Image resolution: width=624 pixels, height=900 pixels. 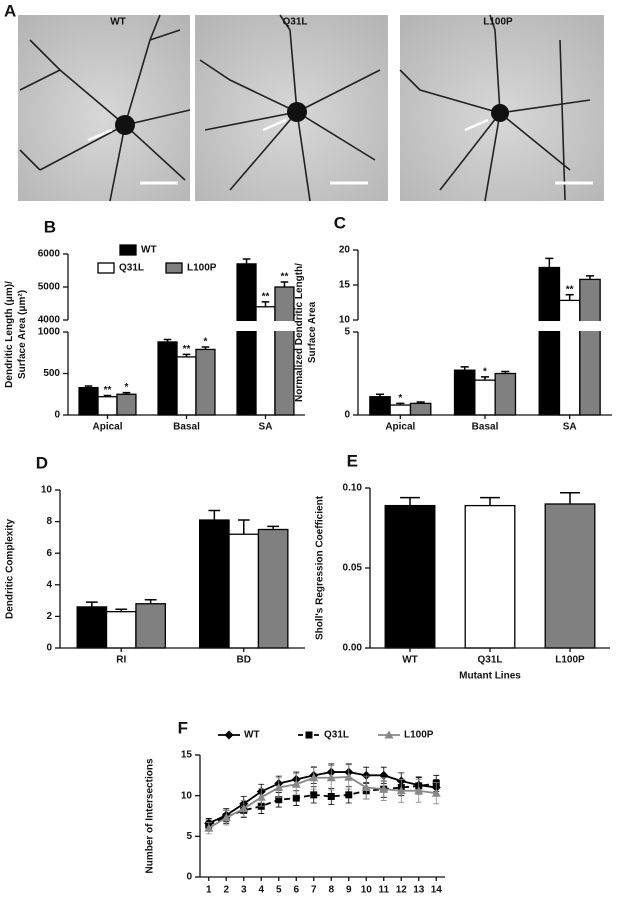 I want to click on panel-label: F, so click(x=183, y=727).